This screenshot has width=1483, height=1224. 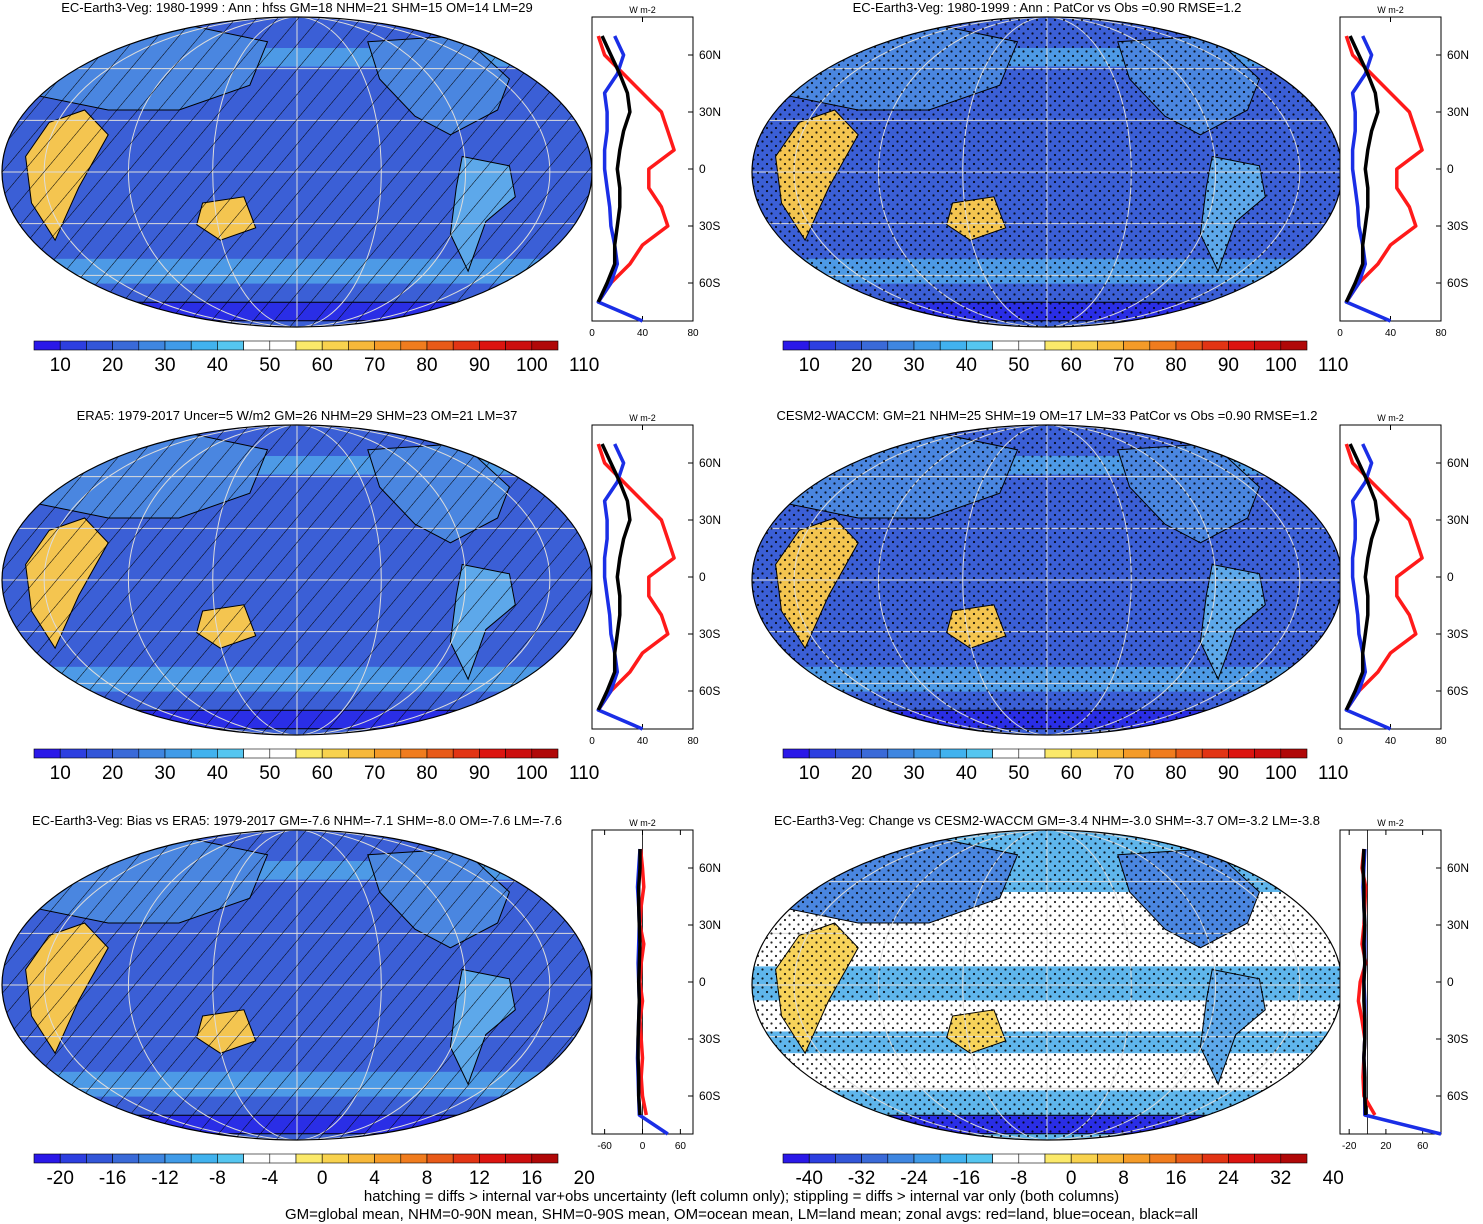 What do you see at coordinates (592, 333) in the screenshot?
I see `profile-x-label: 0` at bounding box center [592, 333].